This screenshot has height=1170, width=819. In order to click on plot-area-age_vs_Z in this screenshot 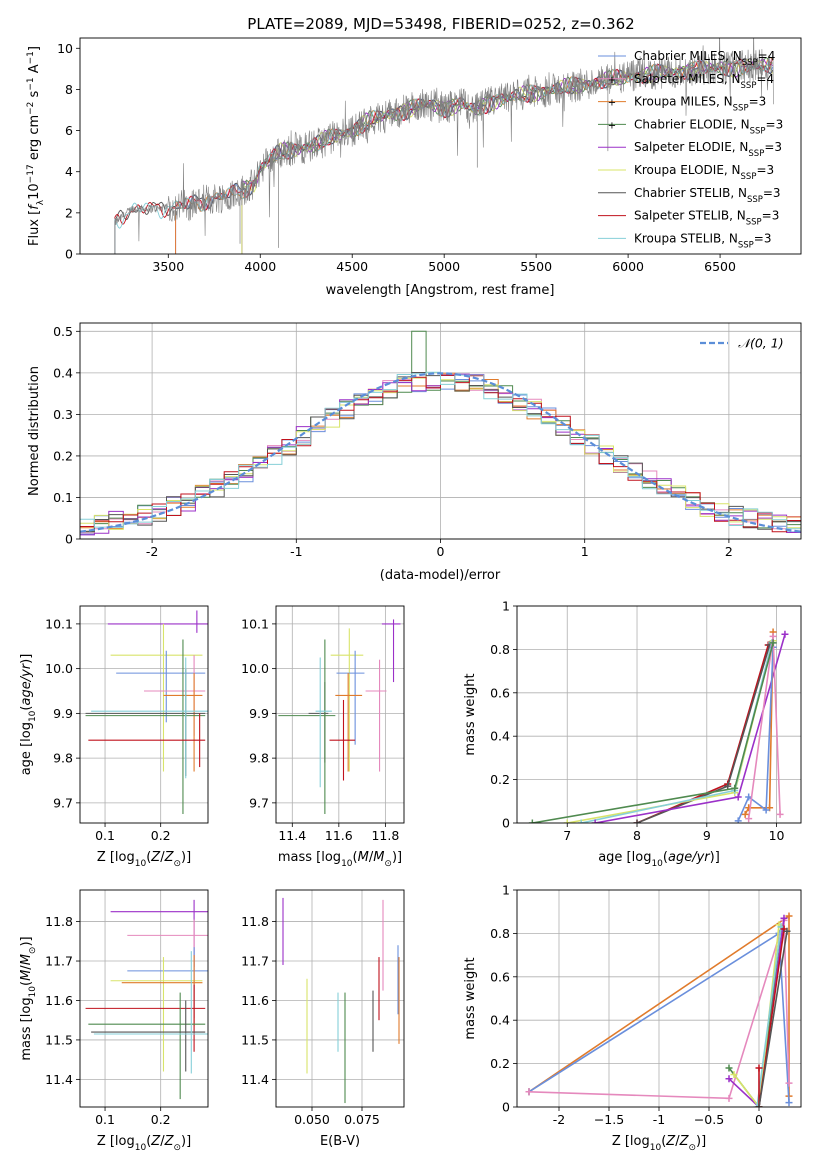, I will do `click(146, 712)`.